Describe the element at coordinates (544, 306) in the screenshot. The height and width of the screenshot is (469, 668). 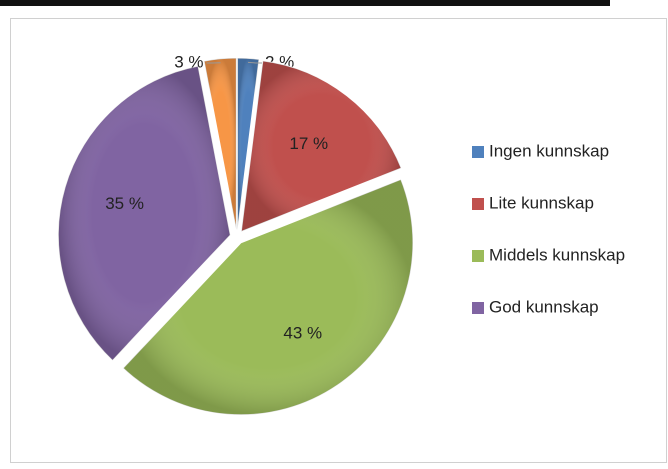
I see `legend-label: God kunnskap` at that location.